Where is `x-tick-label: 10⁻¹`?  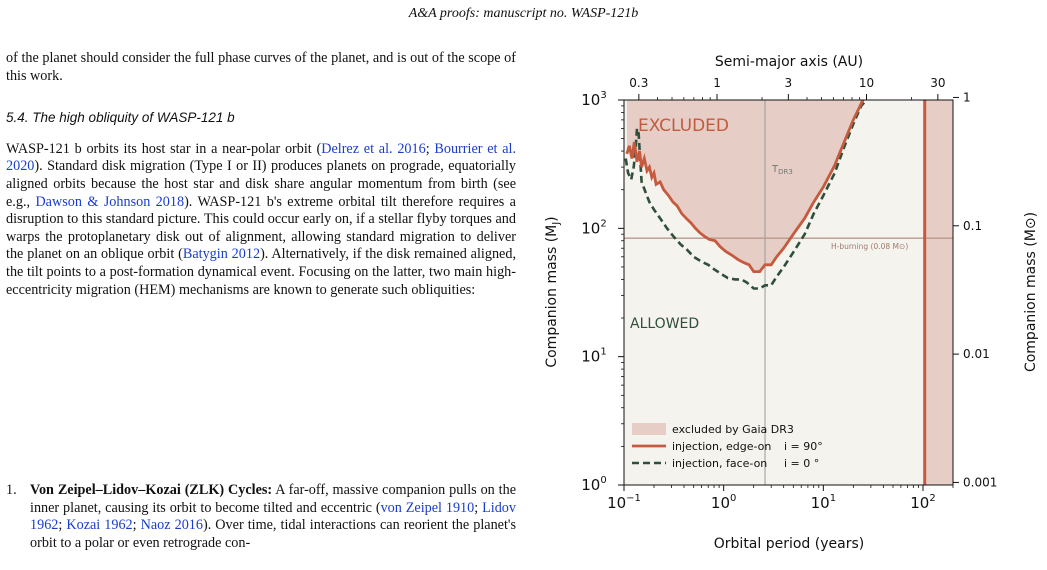 x-tick-label: 10⁻¹ is located at coordinates (624, 502).